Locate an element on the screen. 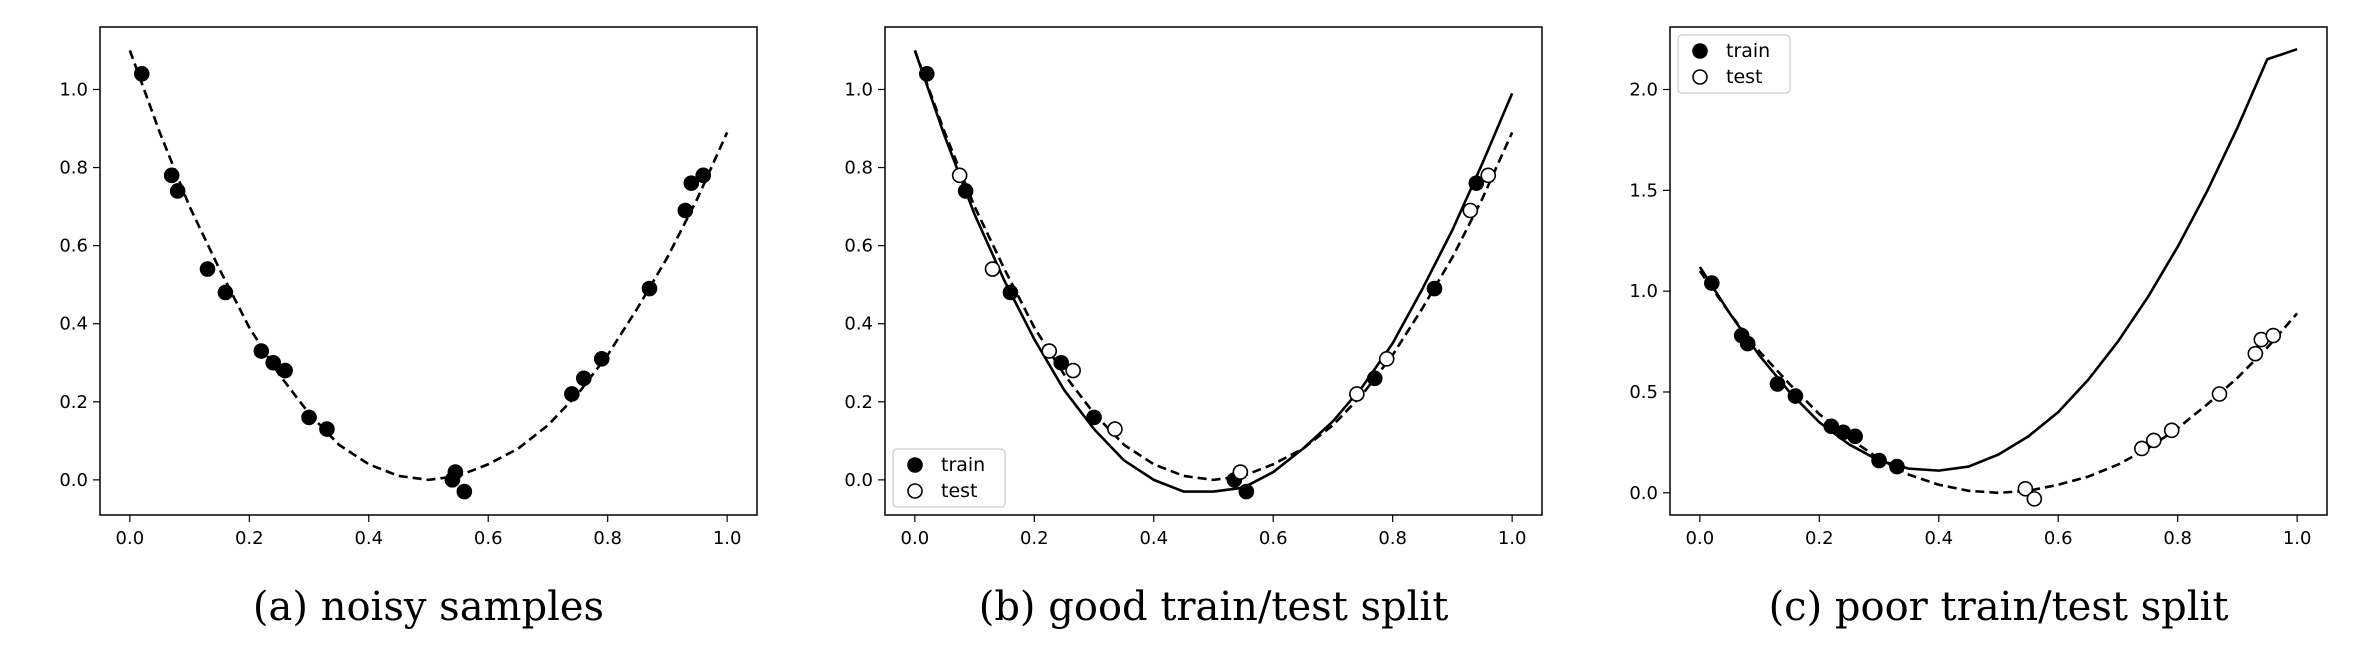  y-tick-label: 1.5 is located at coordinates (1643, 190).